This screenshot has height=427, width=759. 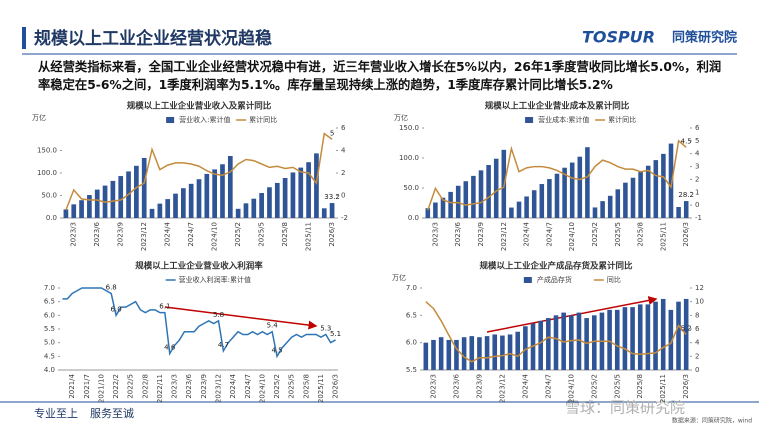 What do you see at coordinates (49, 343) in the screenshot?
I see `y-tick-label: 5.0` at bounding box center [49, 343].